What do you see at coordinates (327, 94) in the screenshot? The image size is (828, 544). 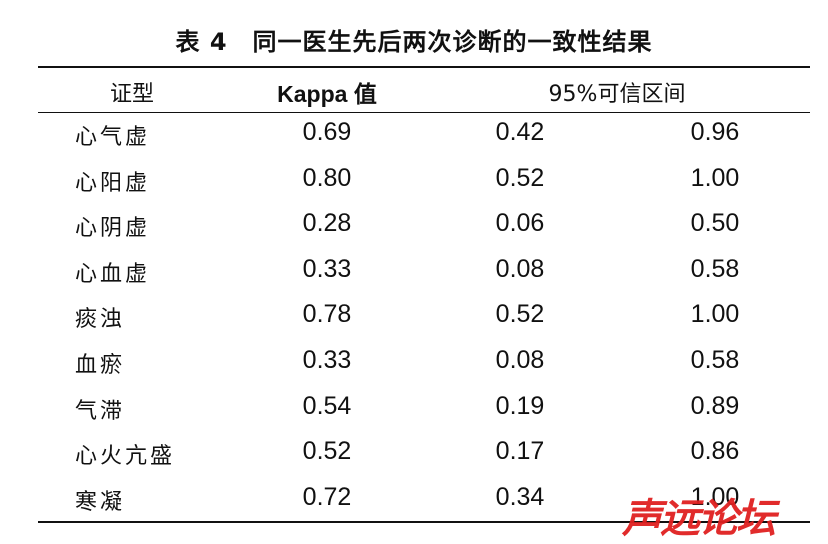 I see `header-cell: Kappa 值` at bounding box center [327, 94].